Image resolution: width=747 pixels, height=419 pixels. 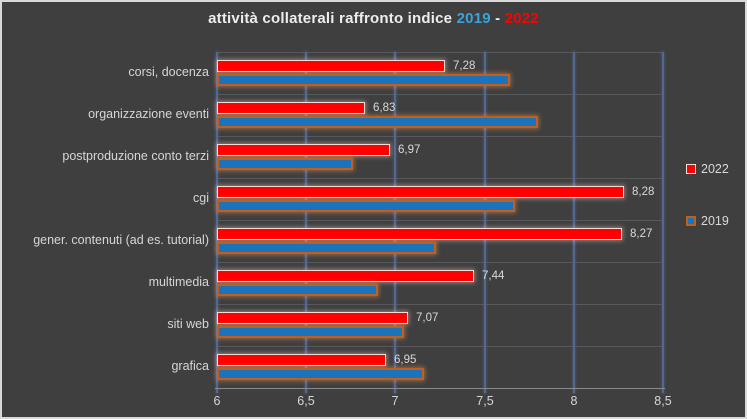 What do you see at coordinates (188, 324) in the screenshot?
I see `category-label: siti web` at bounding box center [188, 324].